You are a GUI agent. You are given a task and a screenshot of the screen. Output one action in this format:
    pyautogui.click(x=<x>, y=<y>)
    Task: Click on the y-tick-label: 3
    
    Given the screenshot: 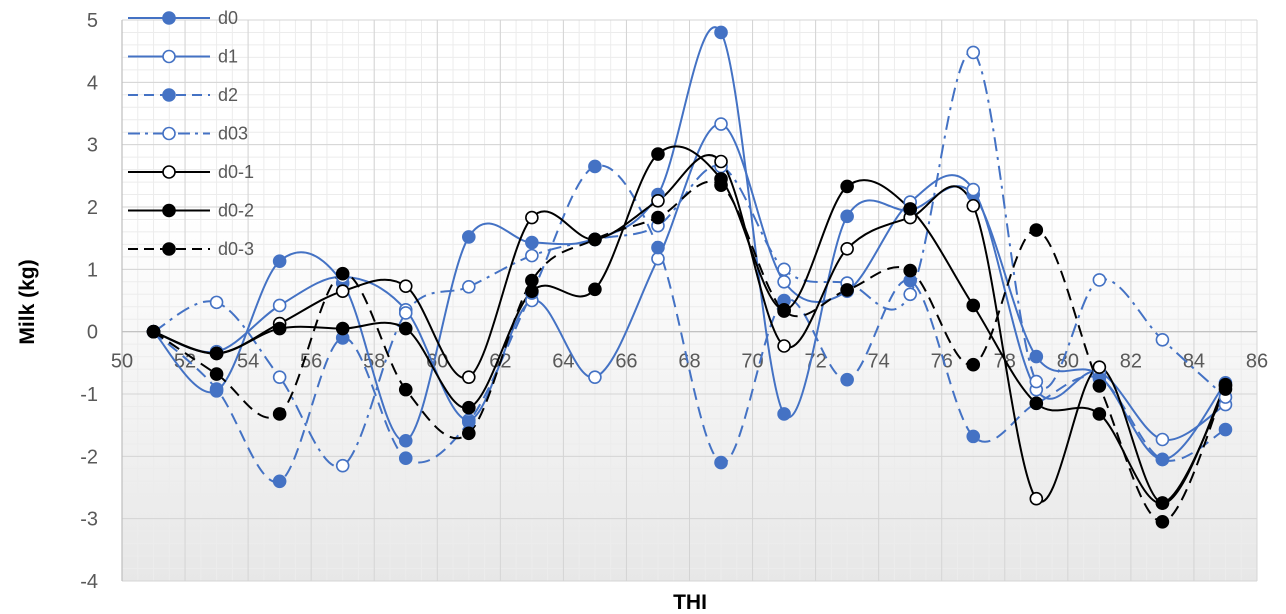 What is the action you would take?
    pyautogui.click(x=92, y=146)
    